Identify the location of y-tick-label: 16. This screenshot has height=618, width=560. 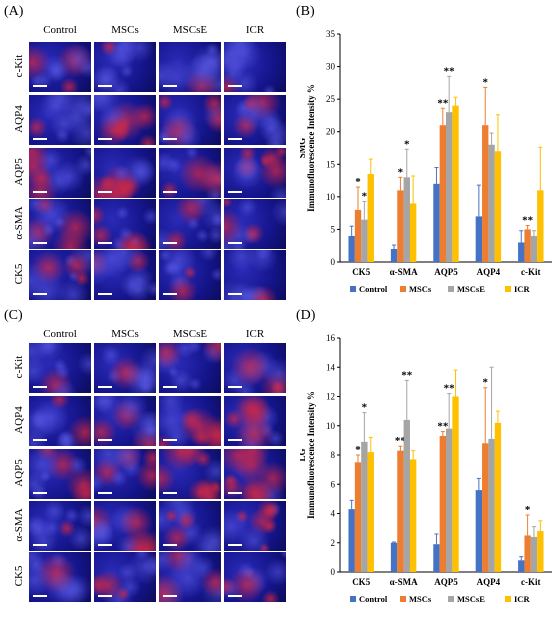
(331, 338).